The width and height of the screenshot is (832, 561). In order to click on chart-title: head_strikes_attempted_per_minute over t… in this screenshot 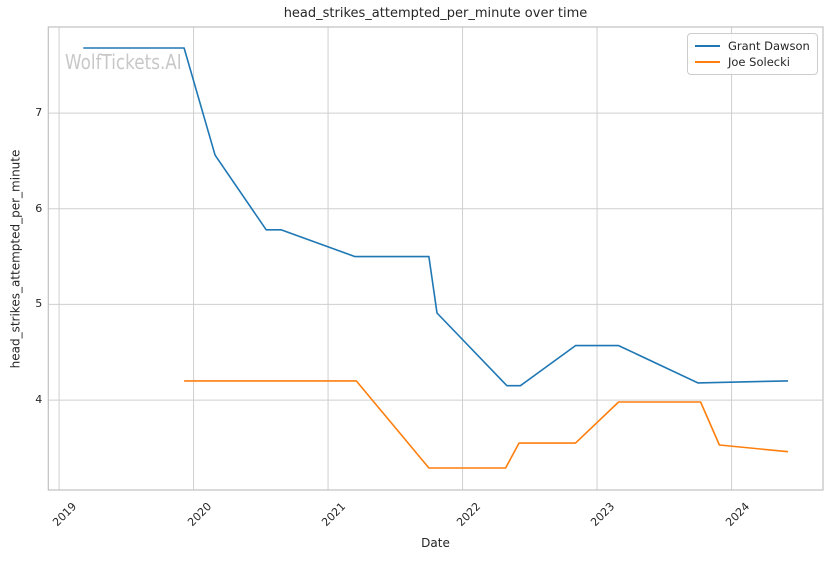, I will do `click(435, 13)`.